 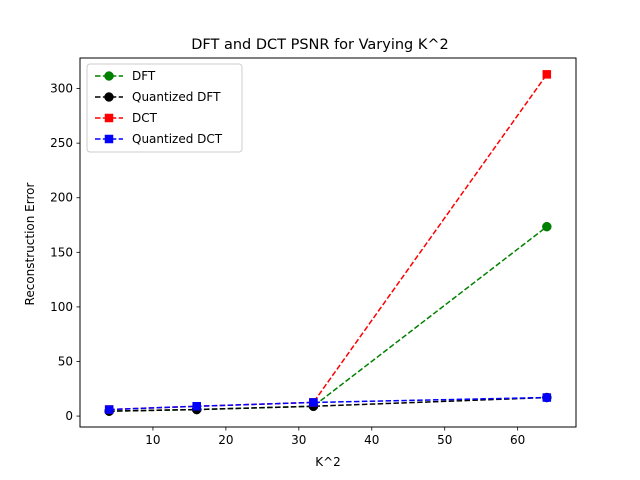 I want to click on legend-entry: Quantized DCT, so click(x=159, y=139).